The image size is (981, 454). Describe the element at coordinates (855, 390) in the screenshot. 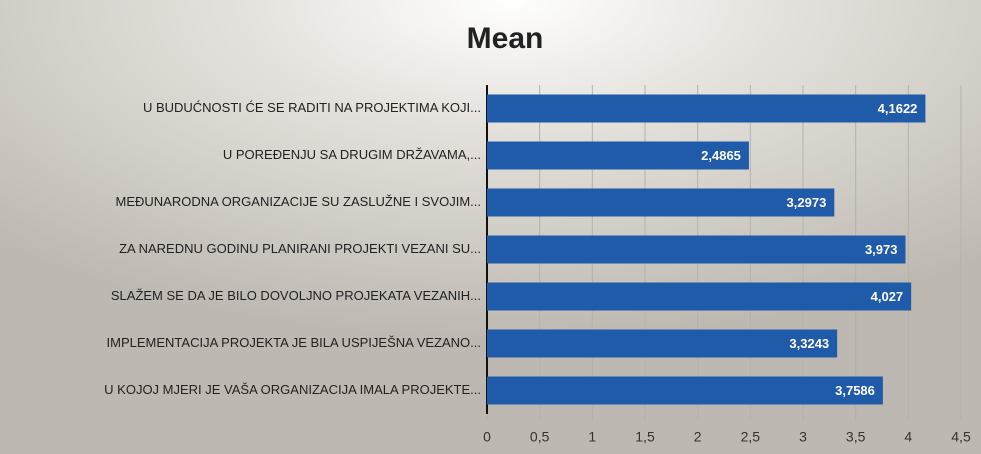

I see `value-label: 3,7586` at that location.